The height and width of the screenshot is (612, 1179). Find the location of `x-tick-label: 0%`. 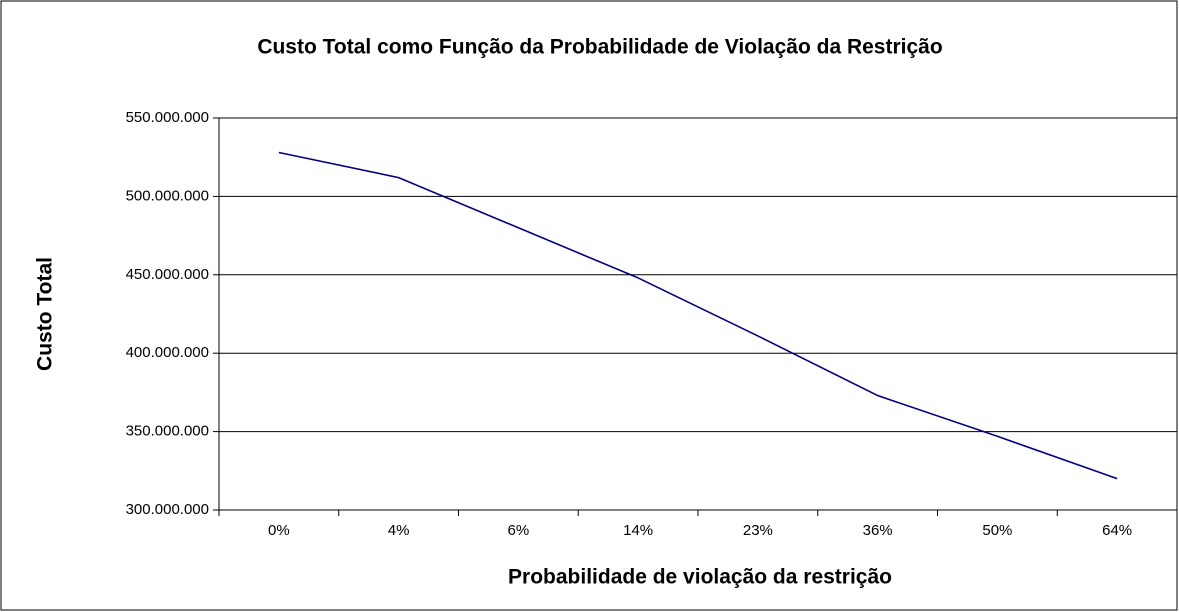

x-tick-label: 0% is located at coordinates (279, 530).